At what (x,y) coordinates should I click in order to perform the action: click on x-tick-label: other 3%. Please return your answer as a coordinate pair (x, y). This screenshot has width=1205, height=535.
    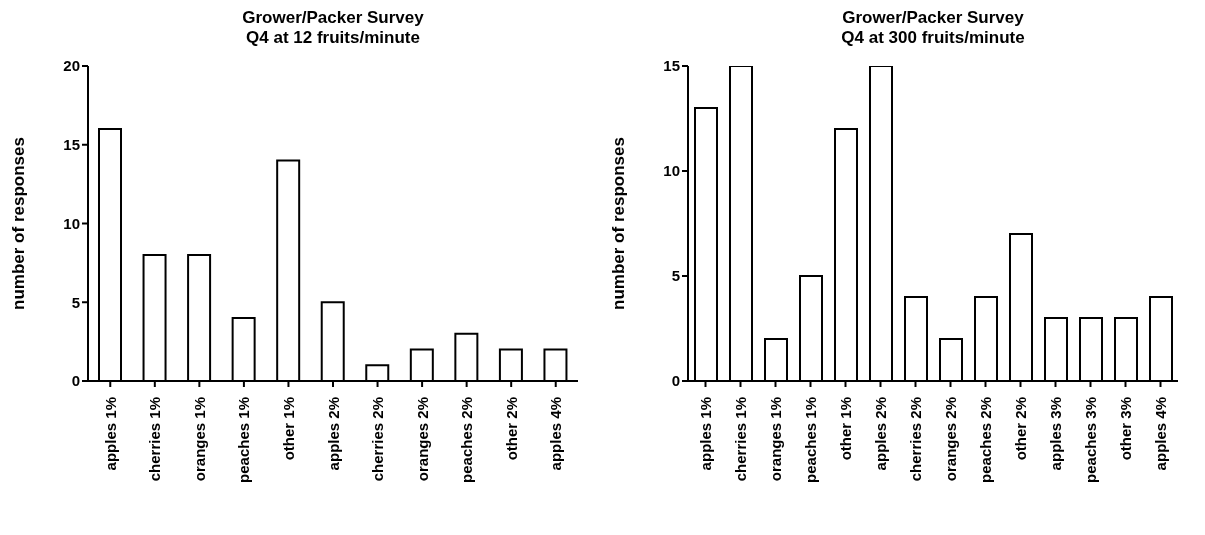
    Looking at the image, I should click on (1125, 429).